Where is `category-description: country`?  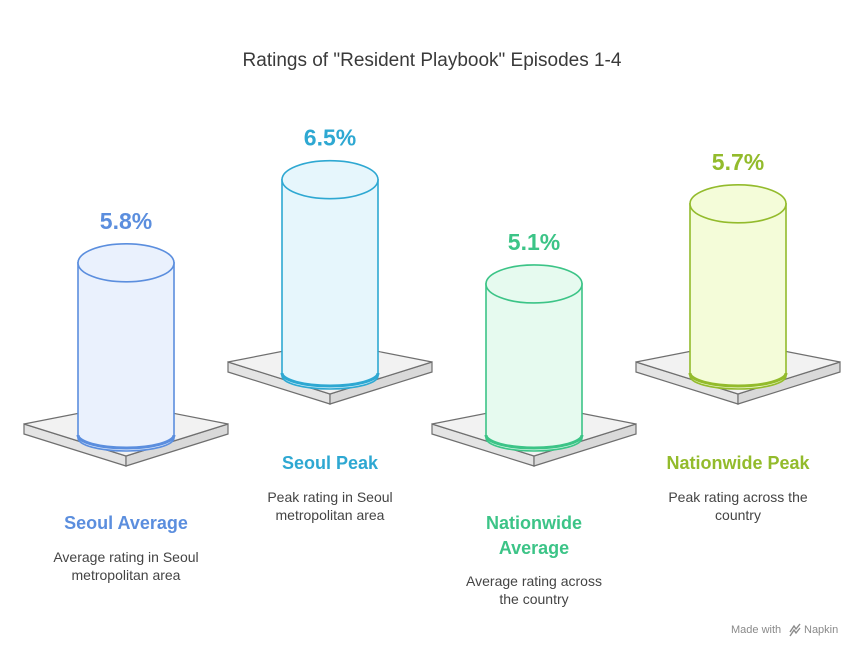 category-description: country is located at coordinates (738, 515).